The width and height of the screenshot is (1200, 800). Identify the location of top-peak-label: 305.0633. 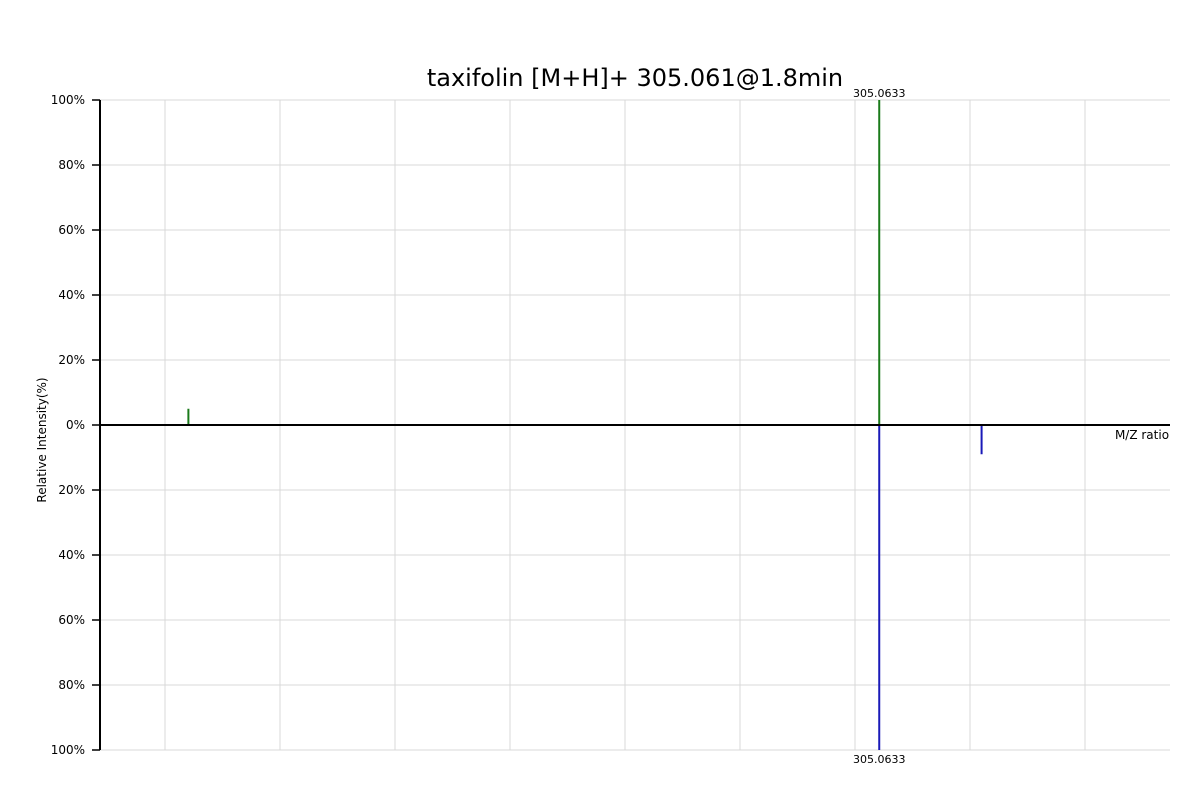
(879, 93).